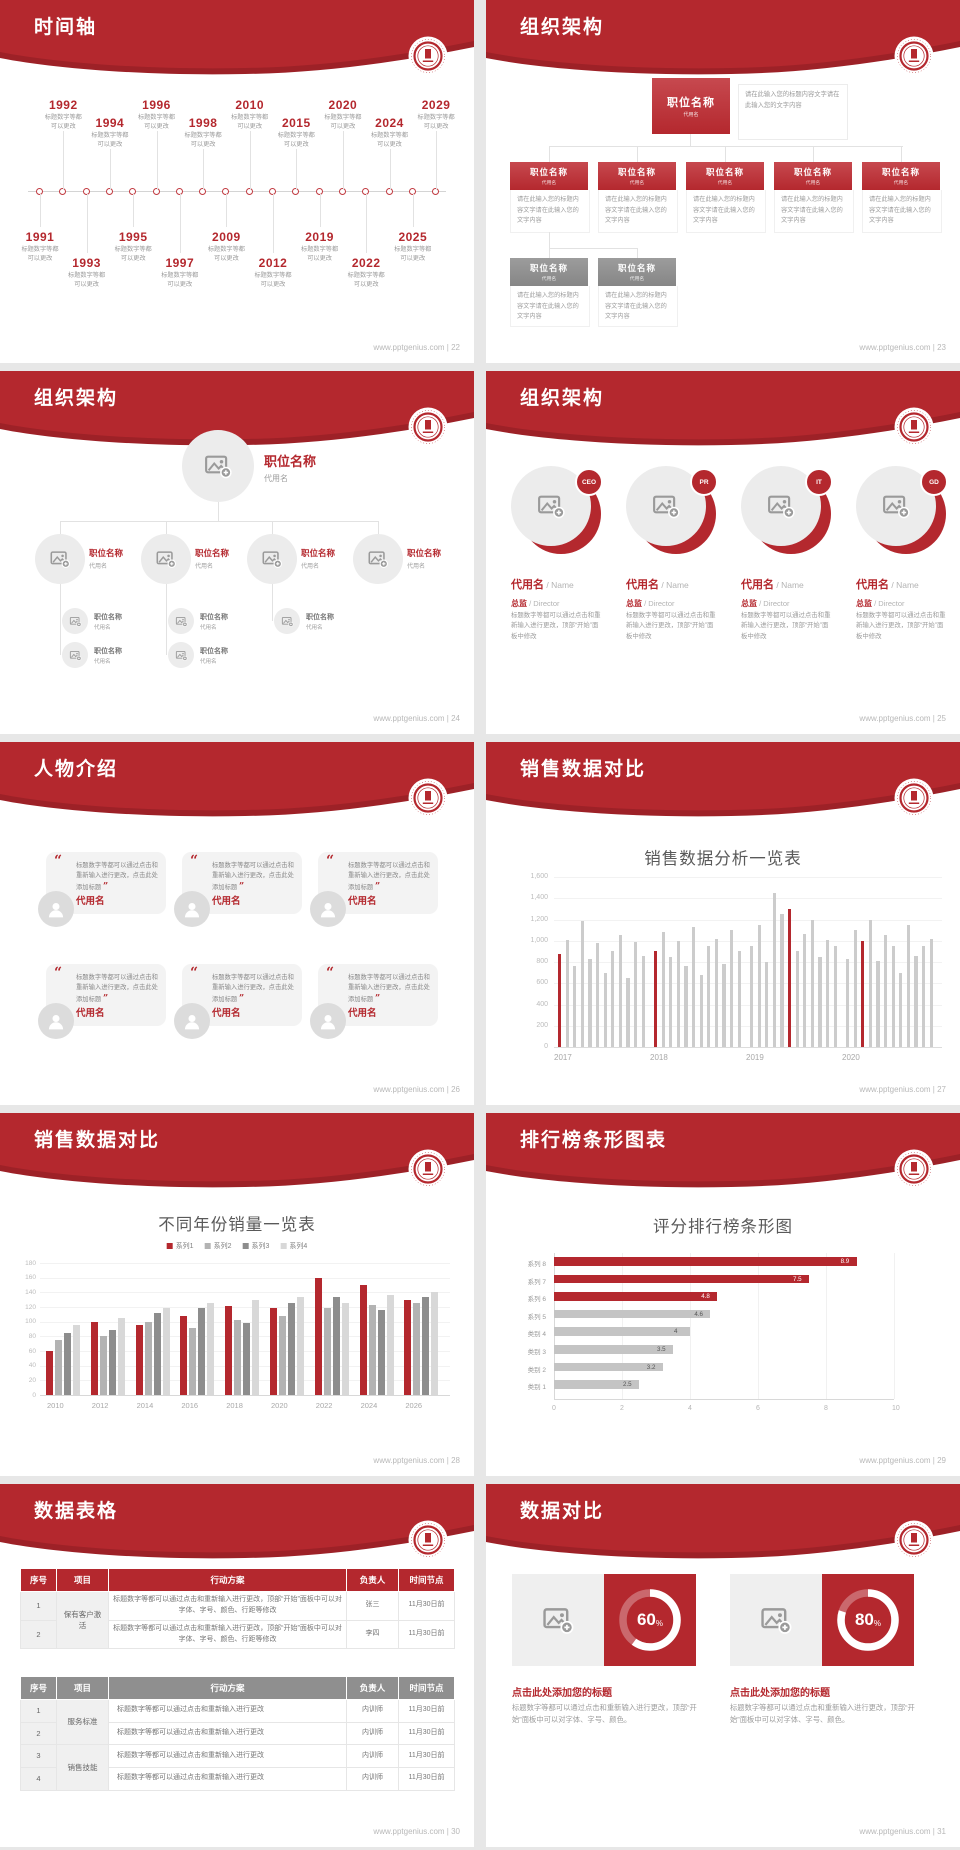  I want to click on timeline-event: 2010 标题数字等都 可以更改, so click(250, 115).